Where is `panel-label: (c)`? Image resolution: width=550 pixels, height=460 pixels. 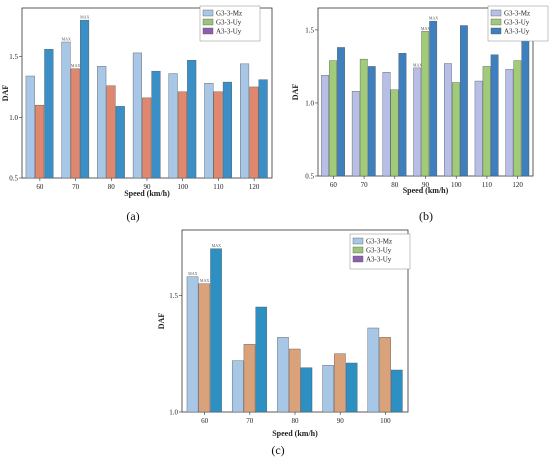
panel-label: (c) is located at coordinates (277, 450).